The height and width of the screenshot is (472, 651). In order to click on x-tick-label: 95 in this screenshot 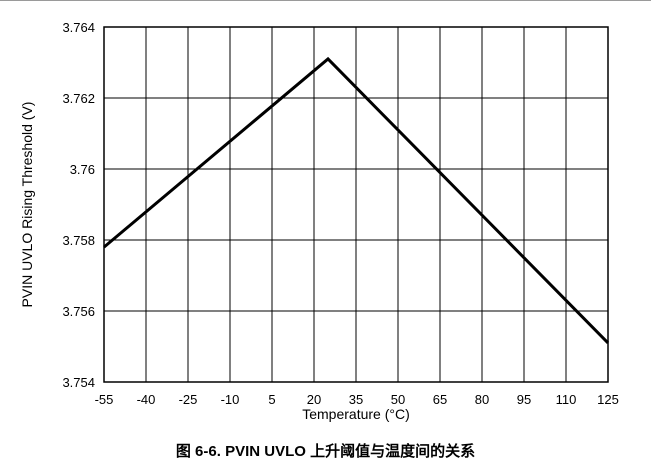, I will do `click(524, 399)`.